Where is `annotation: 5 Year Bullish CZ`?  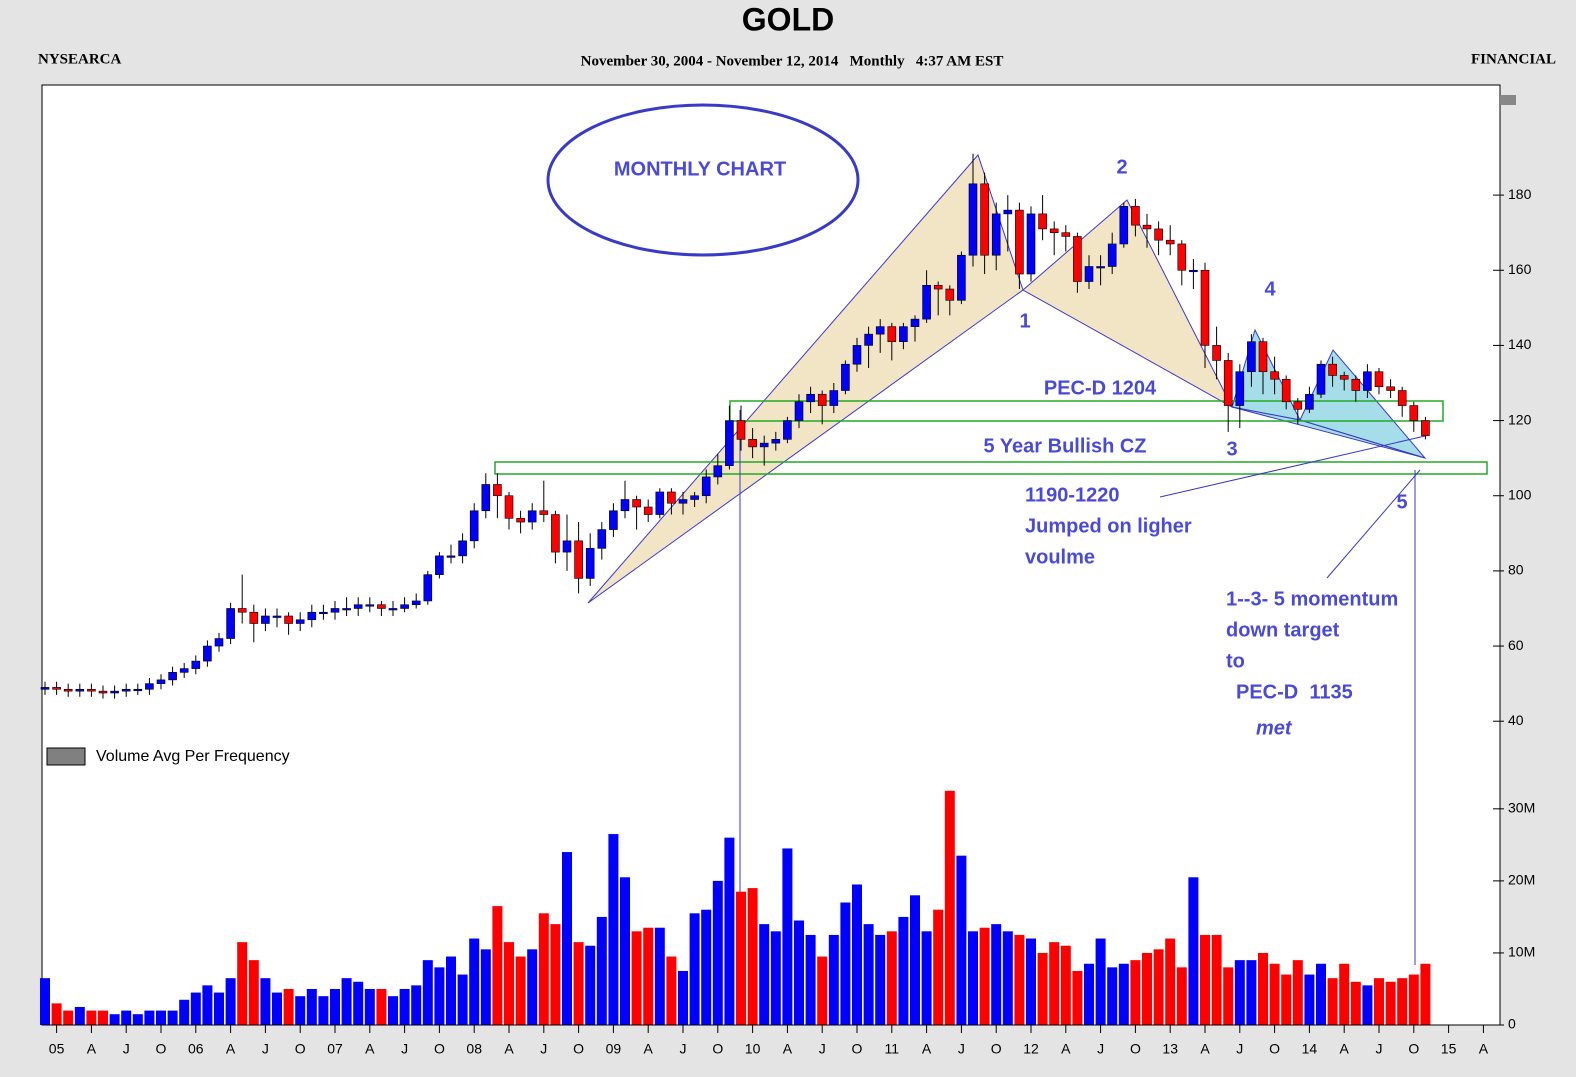
annotation: 5 Year Bullish CZ is located at coordinates (1064, 446).